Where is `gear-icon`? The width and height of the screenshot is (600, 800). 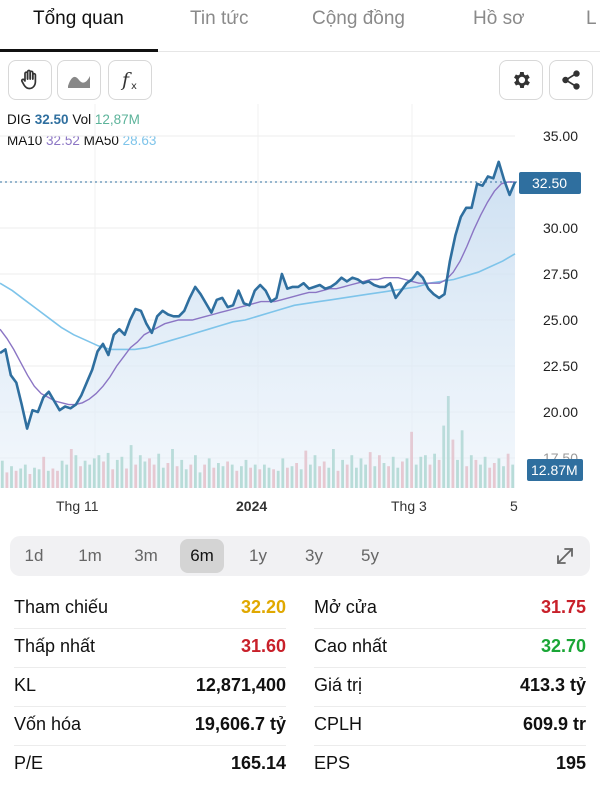 gear-icon is located at coordinates (522, 80).